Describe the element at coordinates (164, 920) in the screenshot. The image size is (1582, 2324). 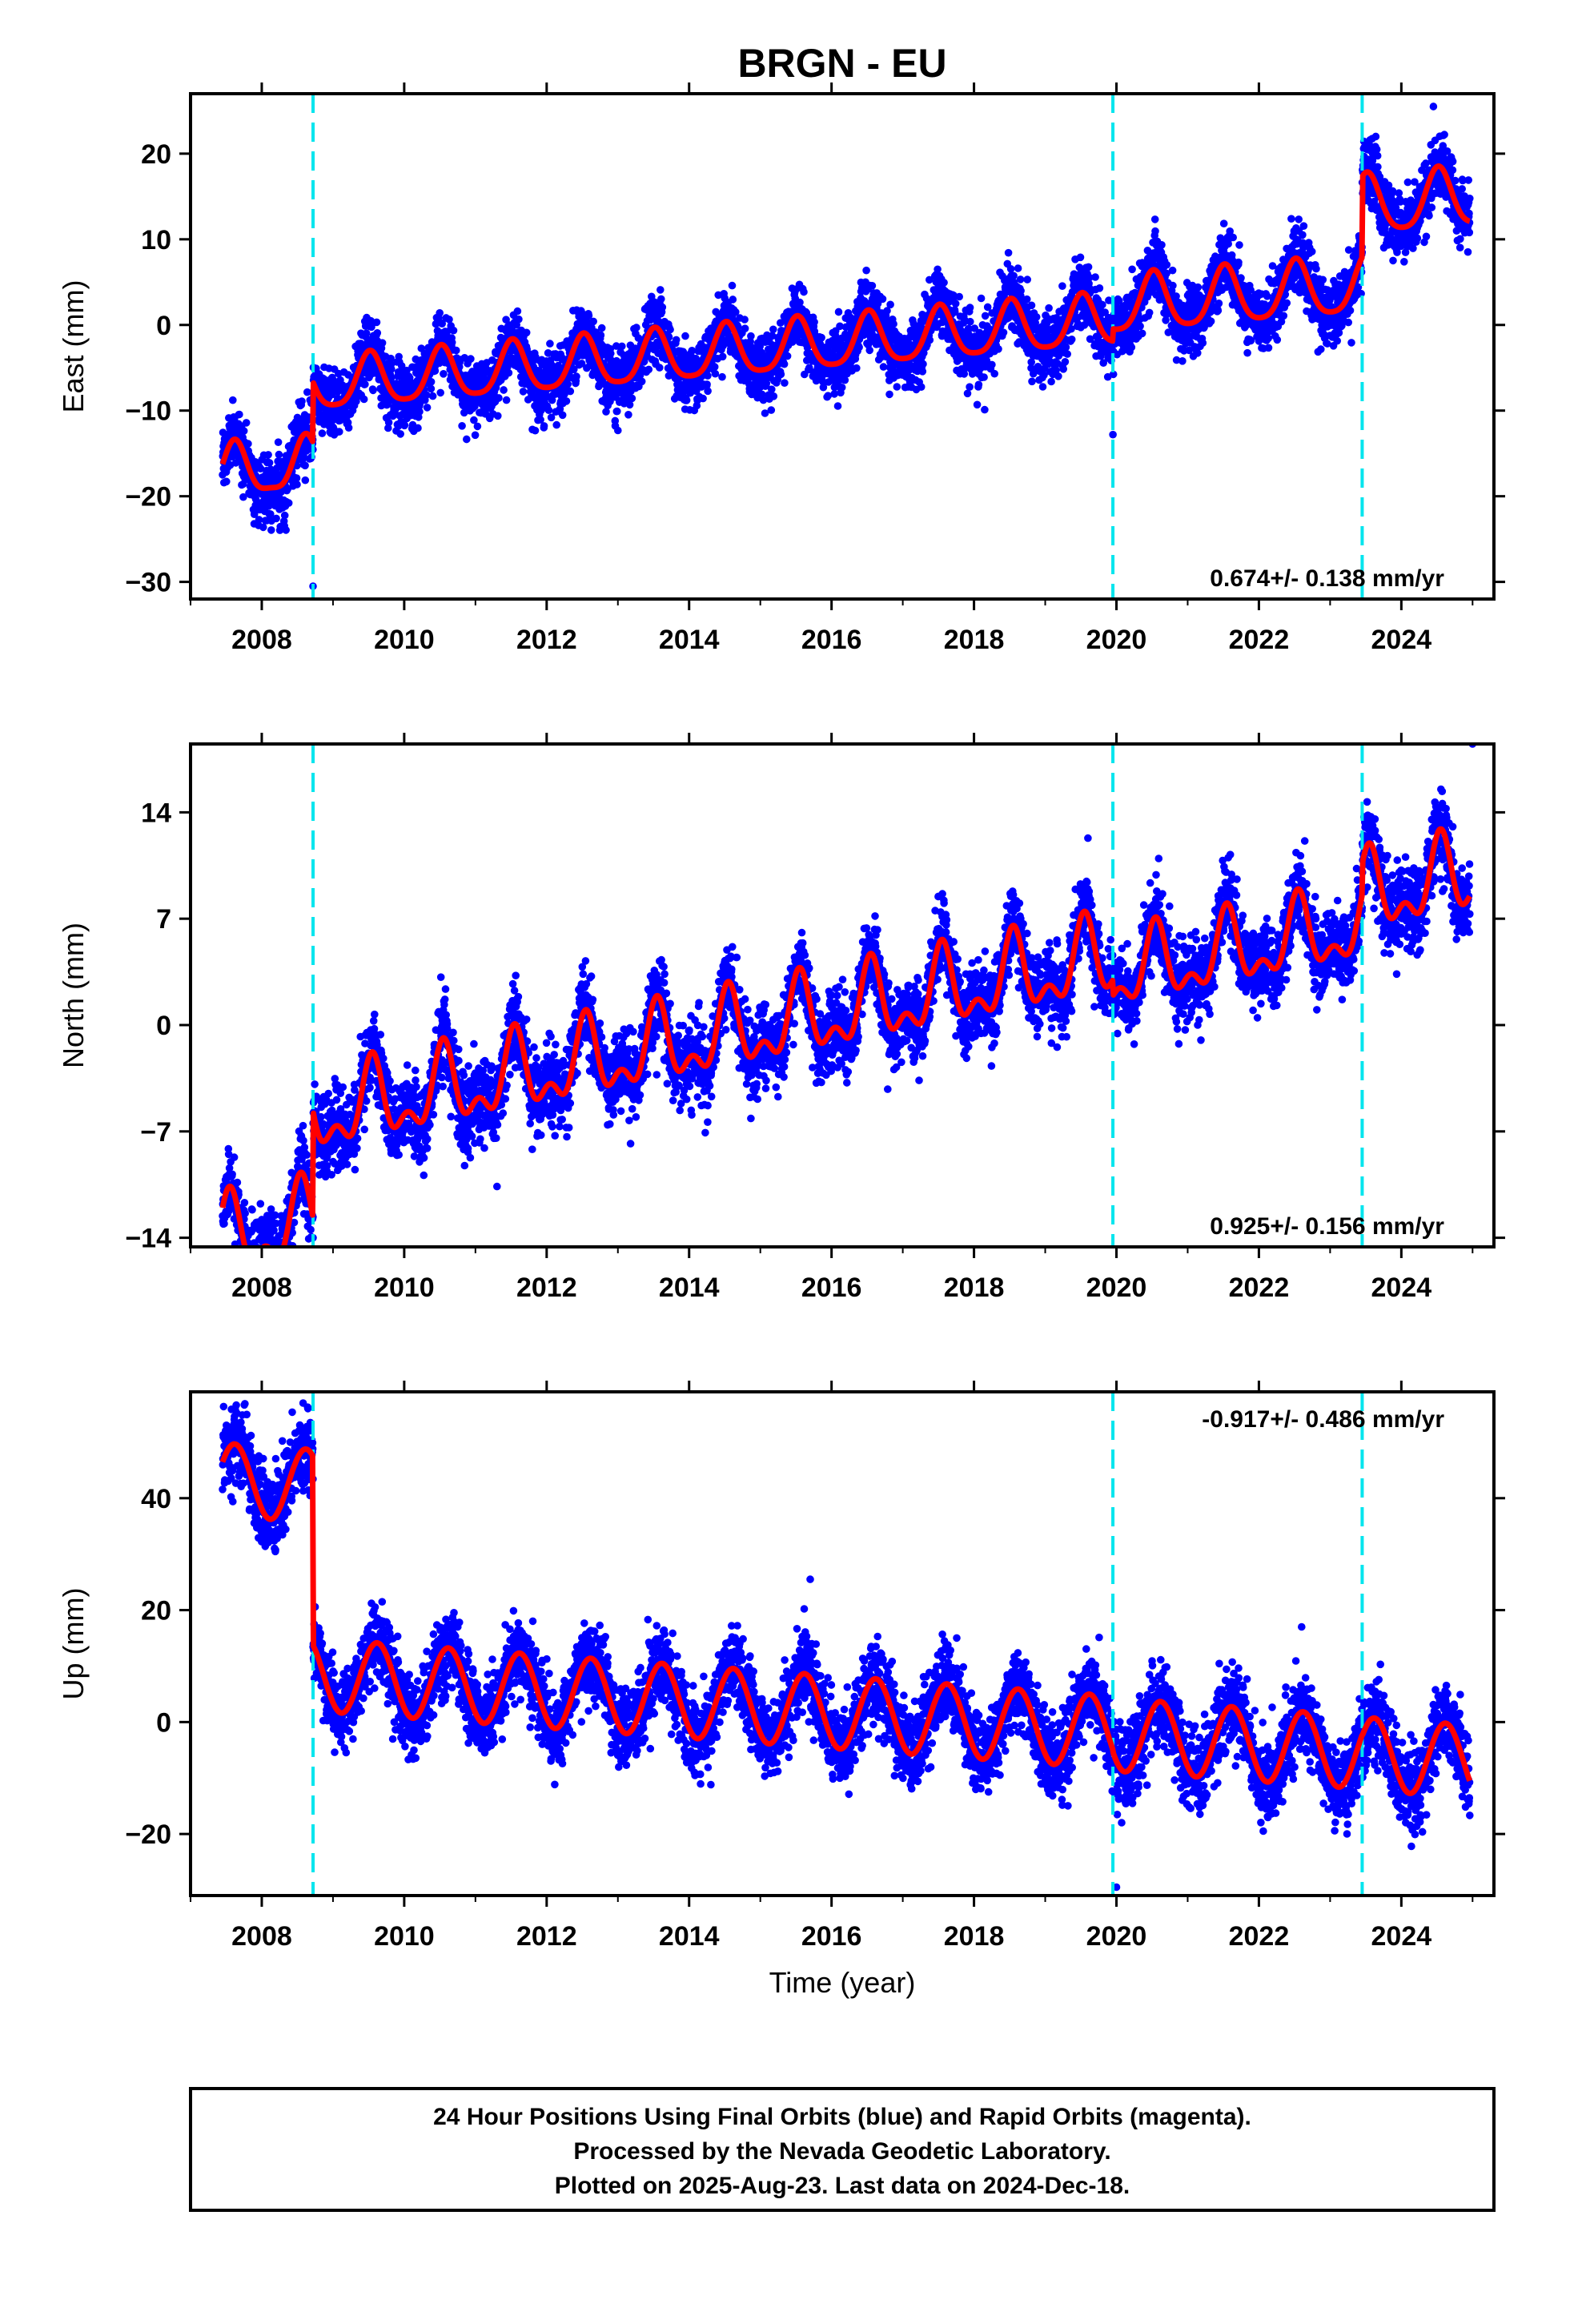
I see `y-tick-label: 7` at that location.